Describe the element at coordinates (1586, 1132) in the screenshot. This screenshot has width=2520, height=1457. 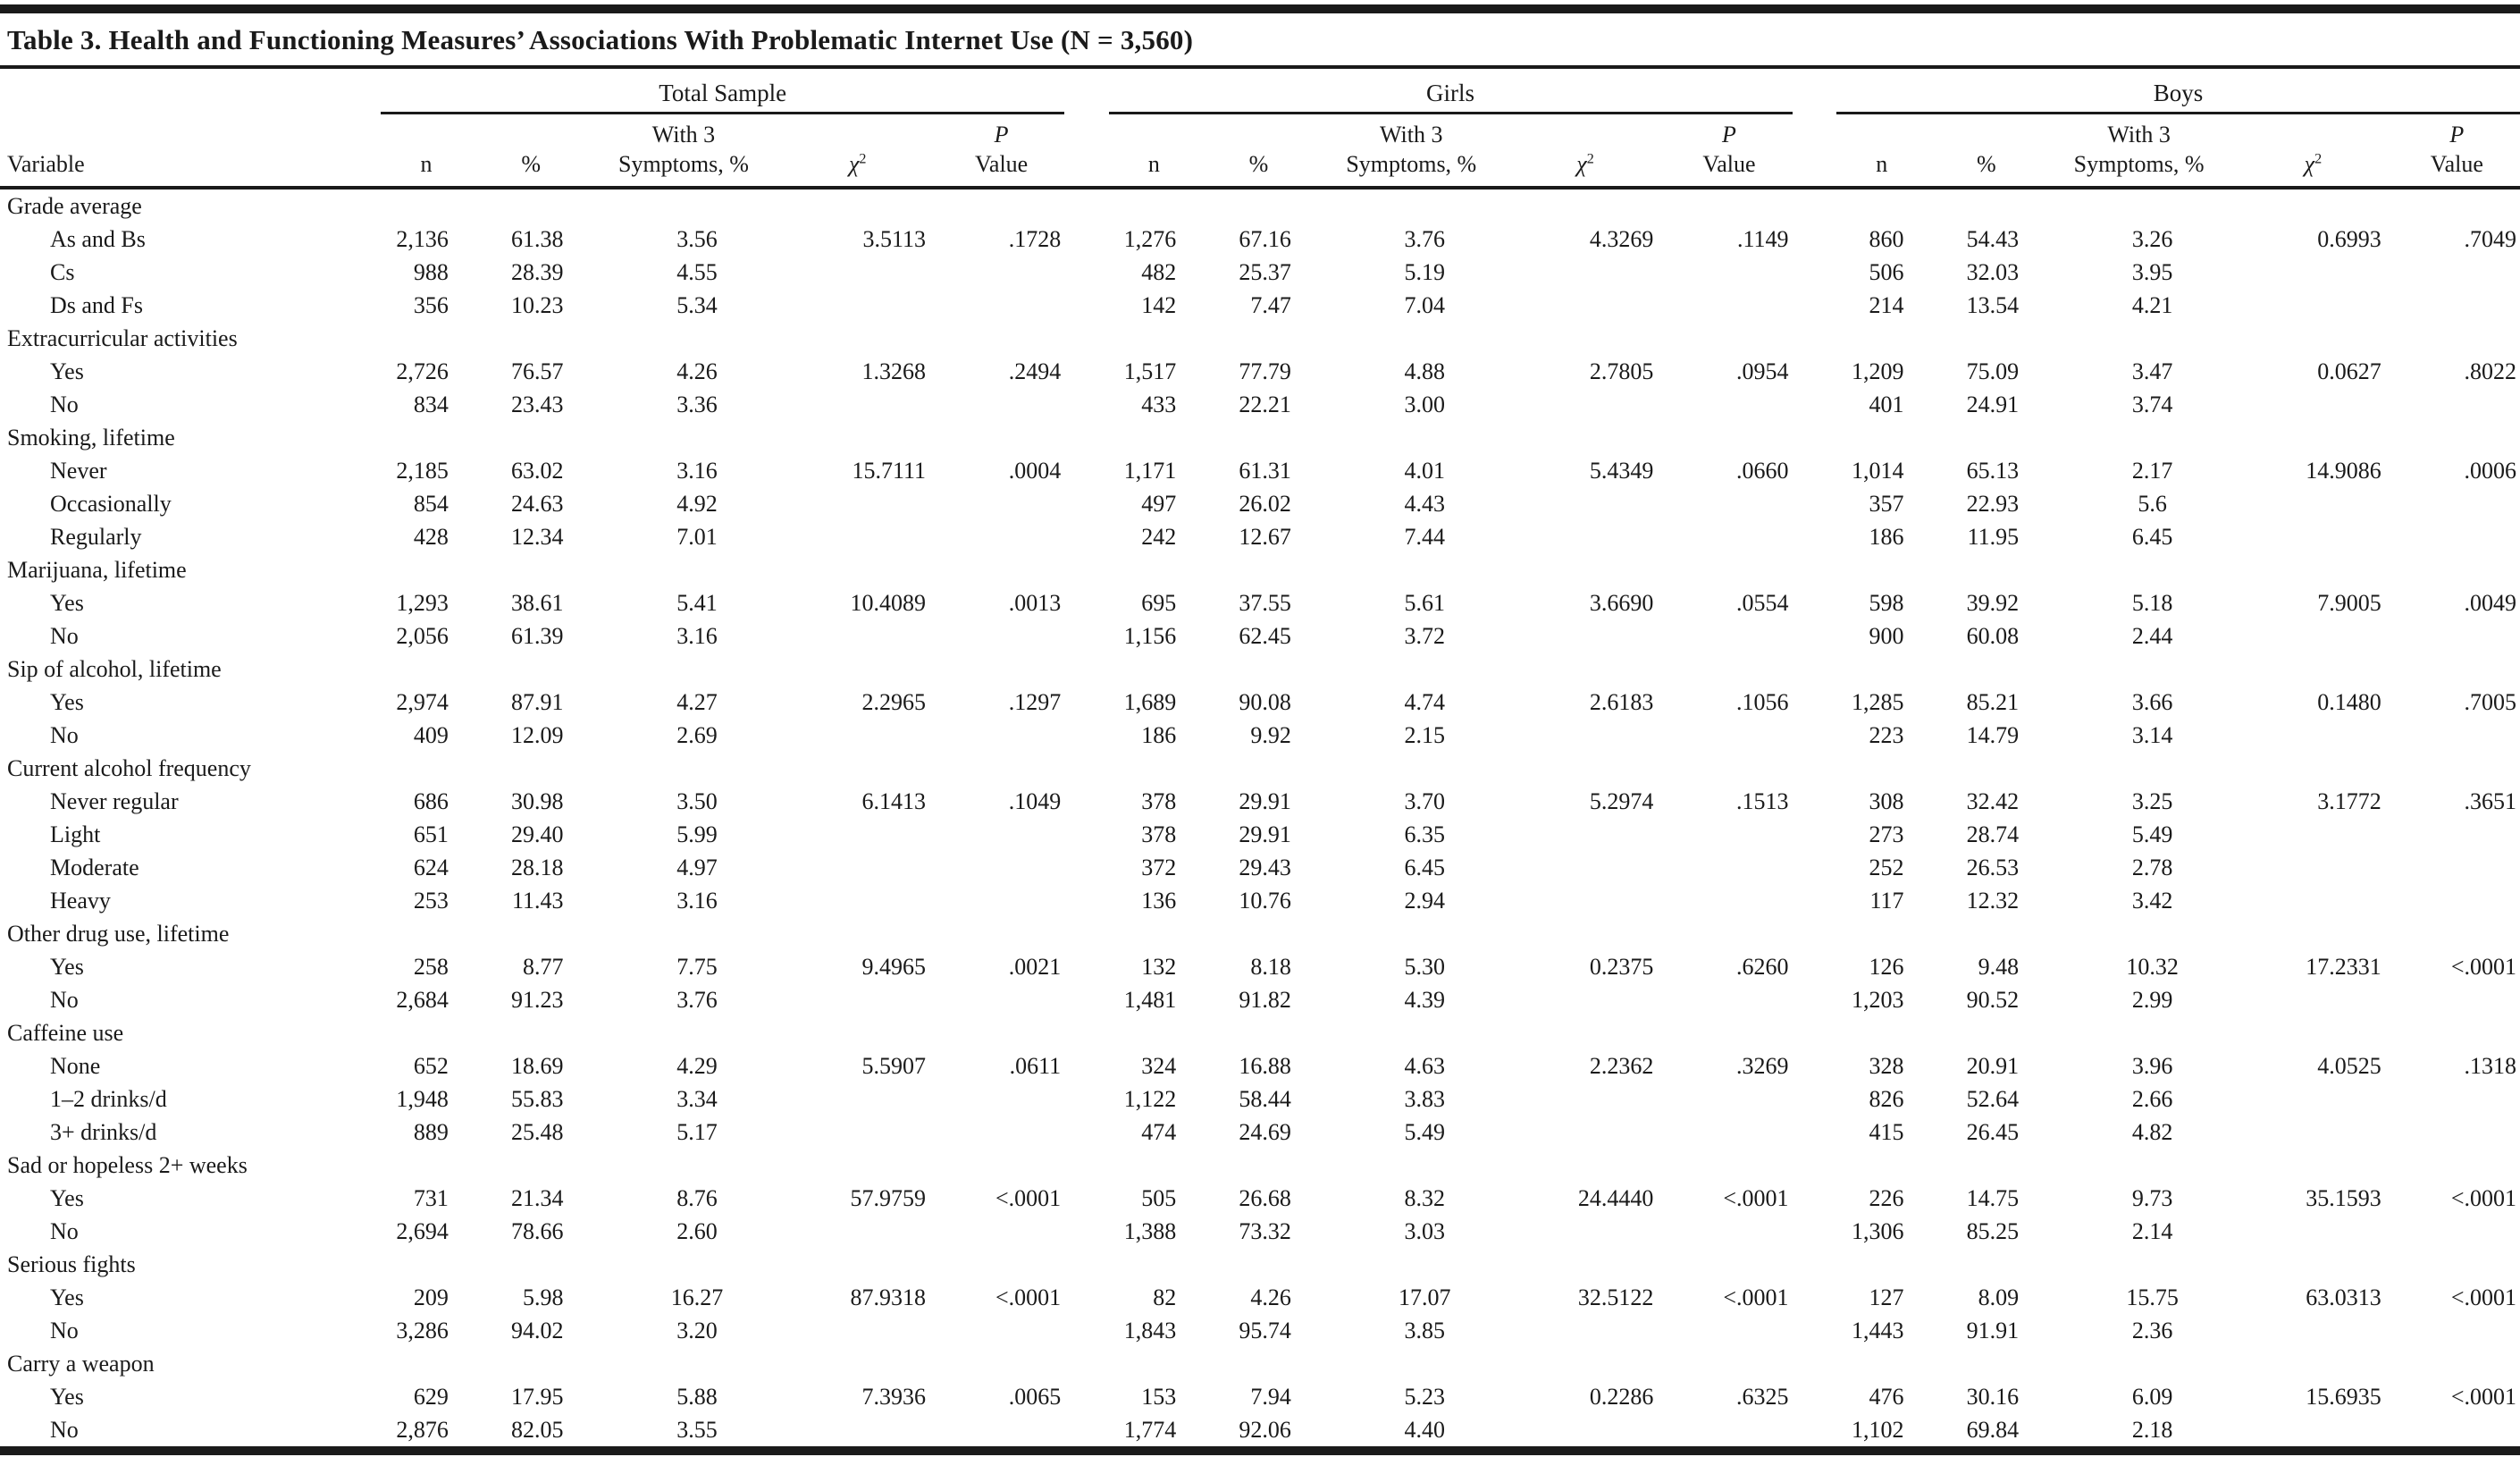
I see `girls-chi-square` at that location.